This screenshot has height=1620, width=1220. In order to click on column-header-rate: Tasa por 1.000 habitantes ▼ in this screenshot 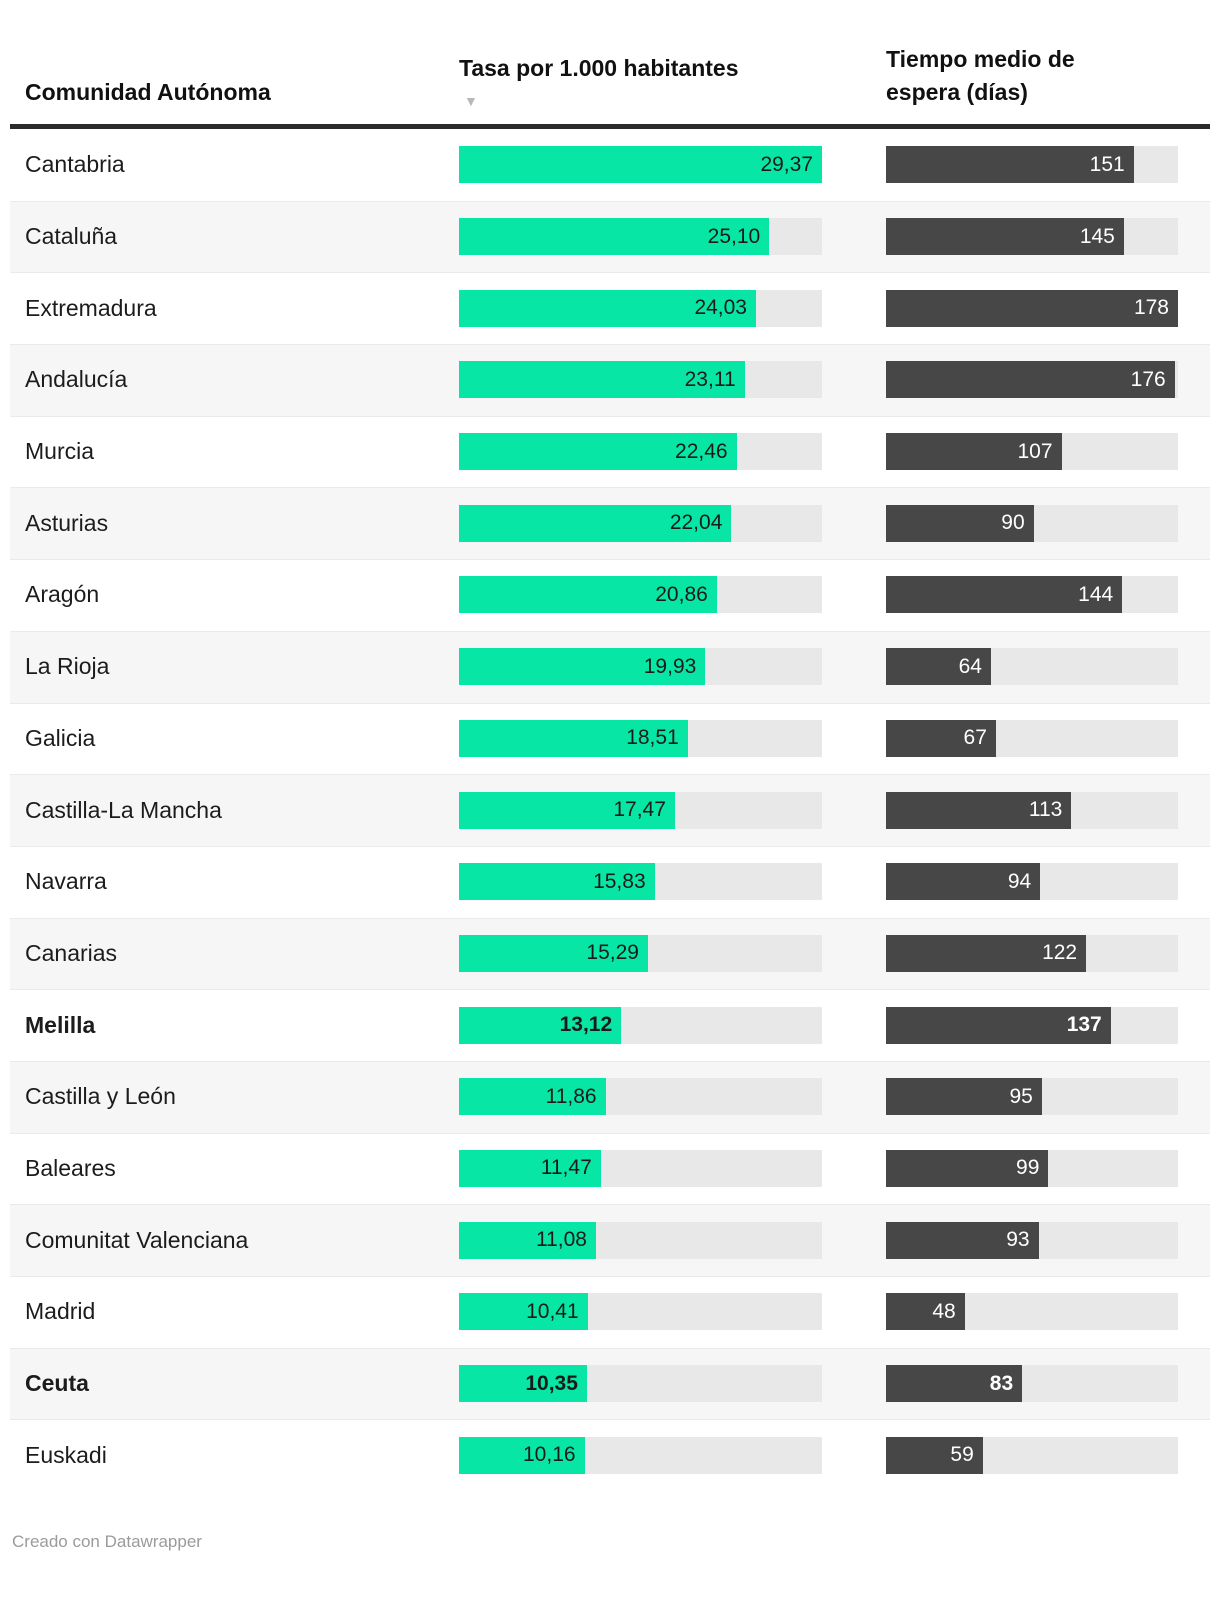, I will do `click(672, 80)`.